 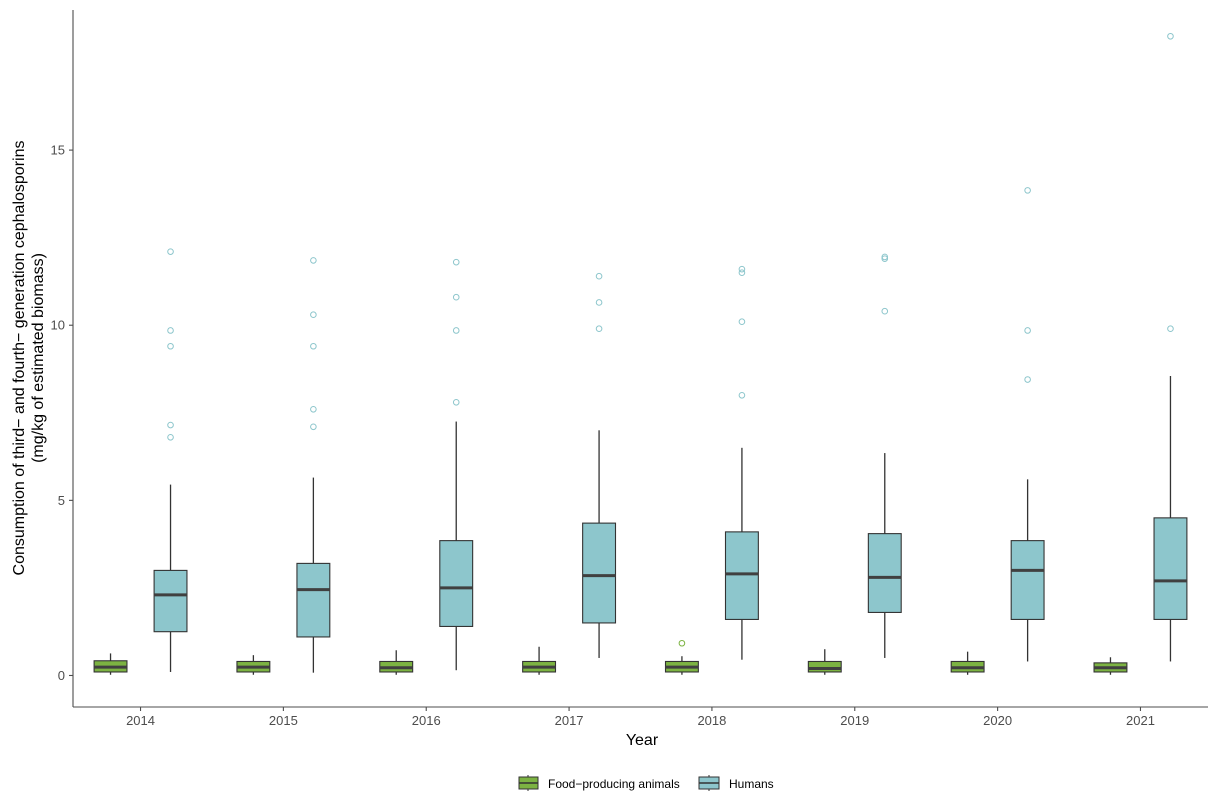 What do you see at coordinates (61, 500) in the screenshot?
I see `y-tick-label: 5` at bounding box center [61, 500].